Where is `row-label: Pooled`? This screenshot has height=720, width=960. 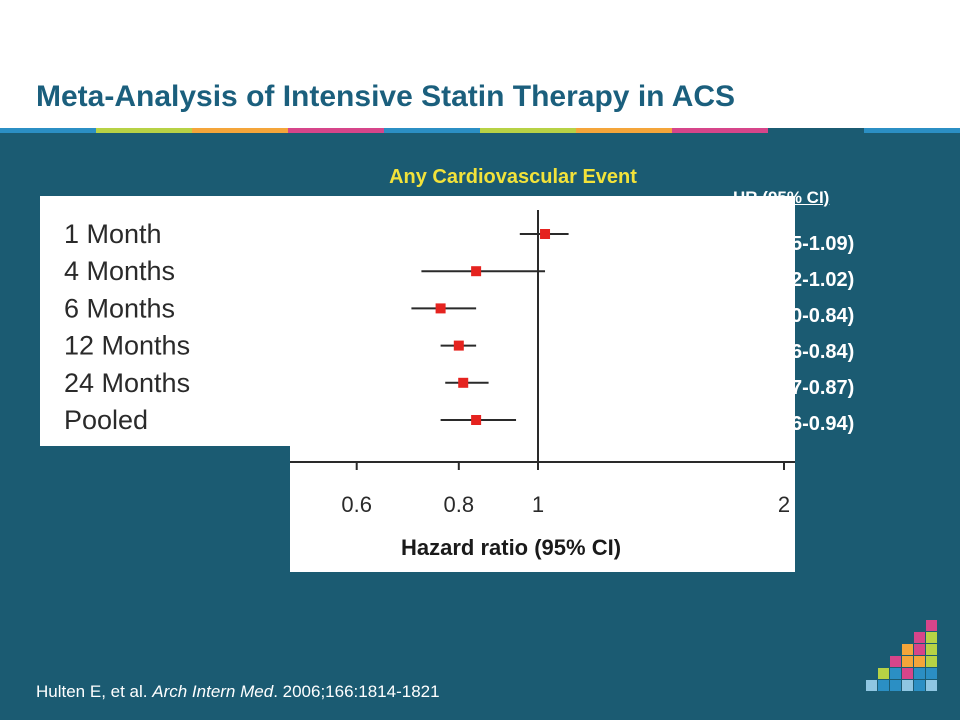 row-label: Pooled is located at coordinates (106, 420).